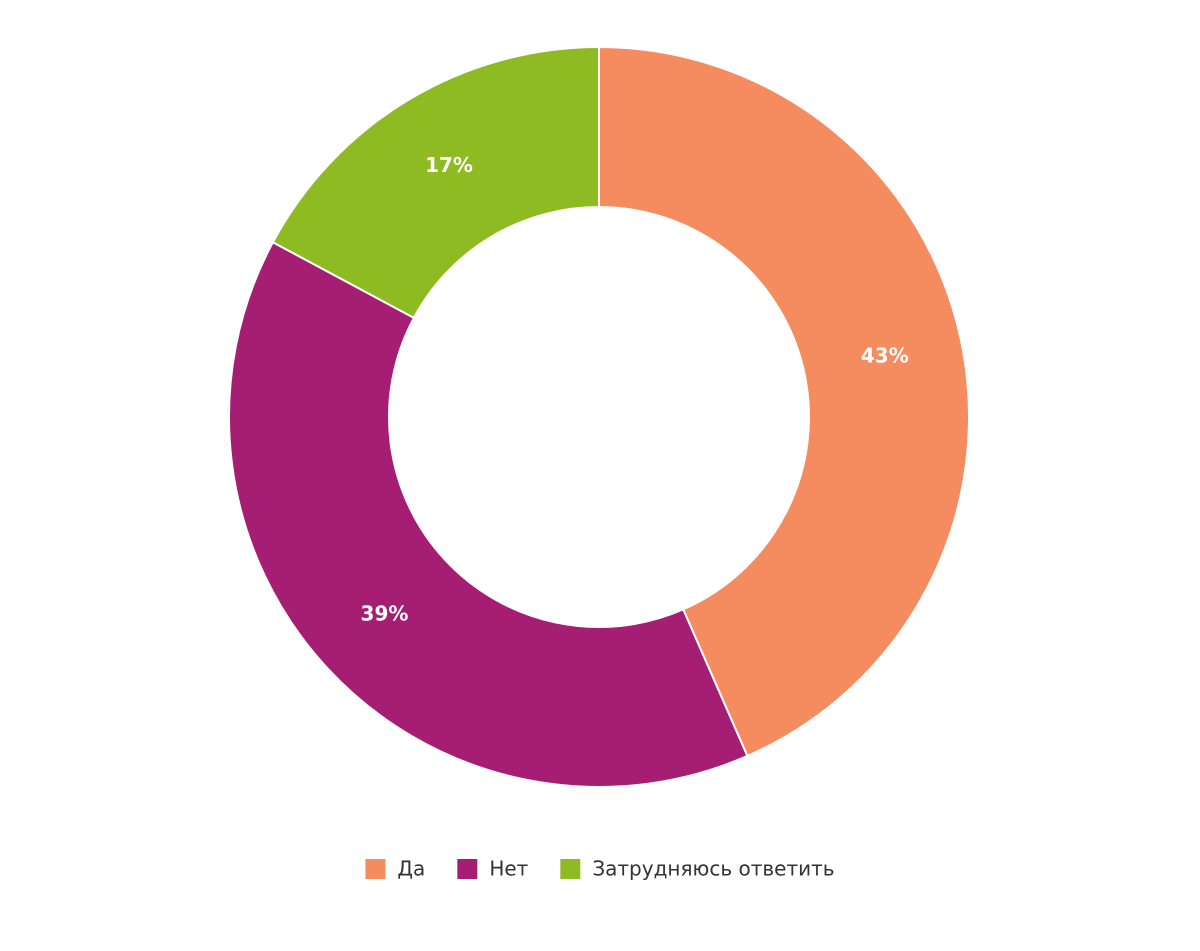 The width and height of the screenshot is (1200, 951). Describe the element at coordinates (411, 869) in the screenshot. I see `legend-label: Да` at that location.